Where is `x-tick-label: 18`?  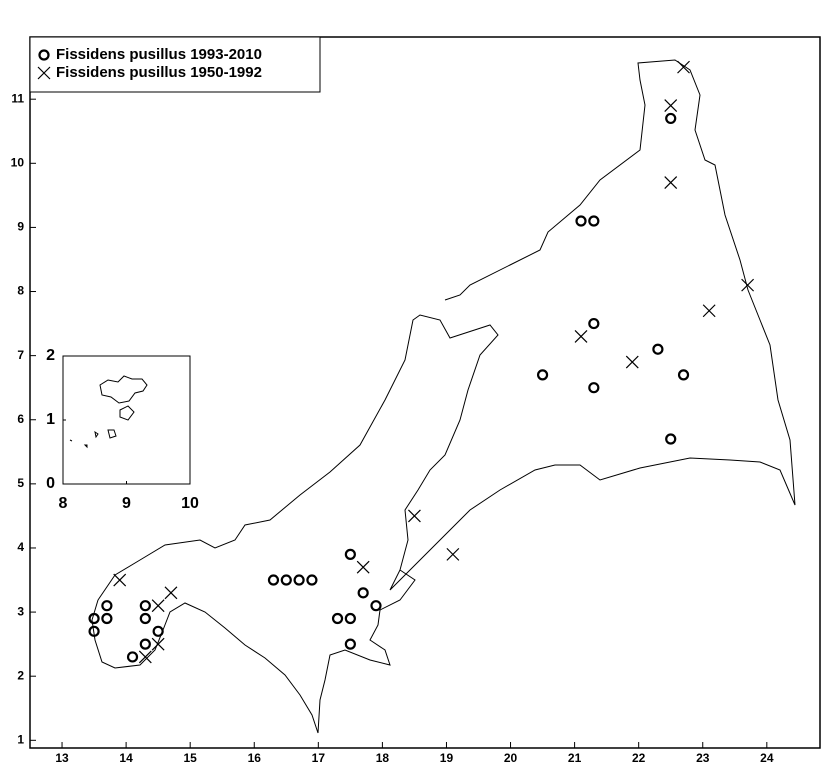
x-tick-label: 18 is located at coordinates (383, 758).